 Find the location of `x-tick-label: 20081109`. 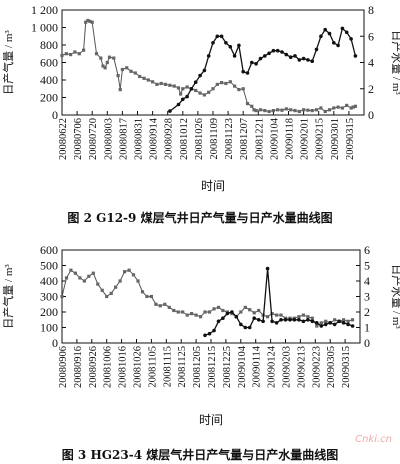

x-tick-label: 20081109 is located at coordinates (214, 139).